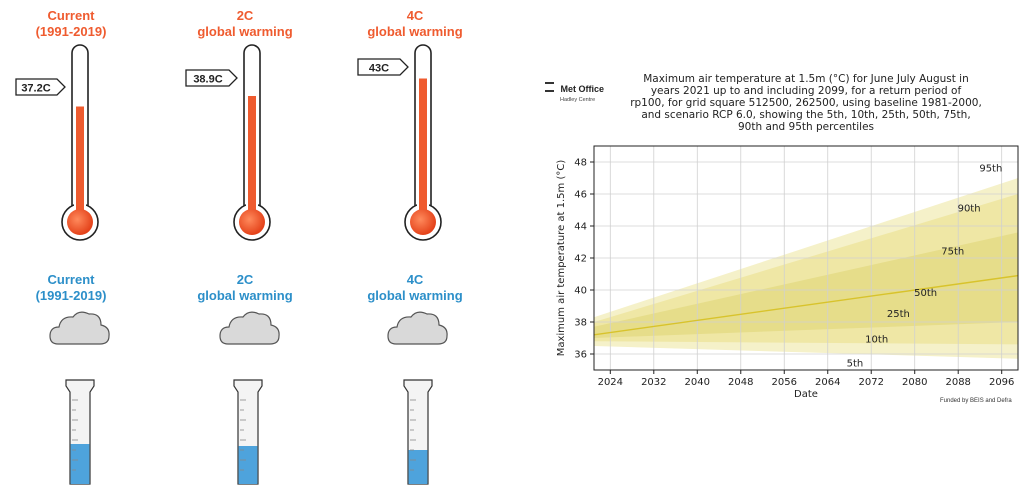  What do you see at coordinates (1001, 382) in the screenshot?
I see `x-tick-label: 2096` at bounding box center [1001, 382].